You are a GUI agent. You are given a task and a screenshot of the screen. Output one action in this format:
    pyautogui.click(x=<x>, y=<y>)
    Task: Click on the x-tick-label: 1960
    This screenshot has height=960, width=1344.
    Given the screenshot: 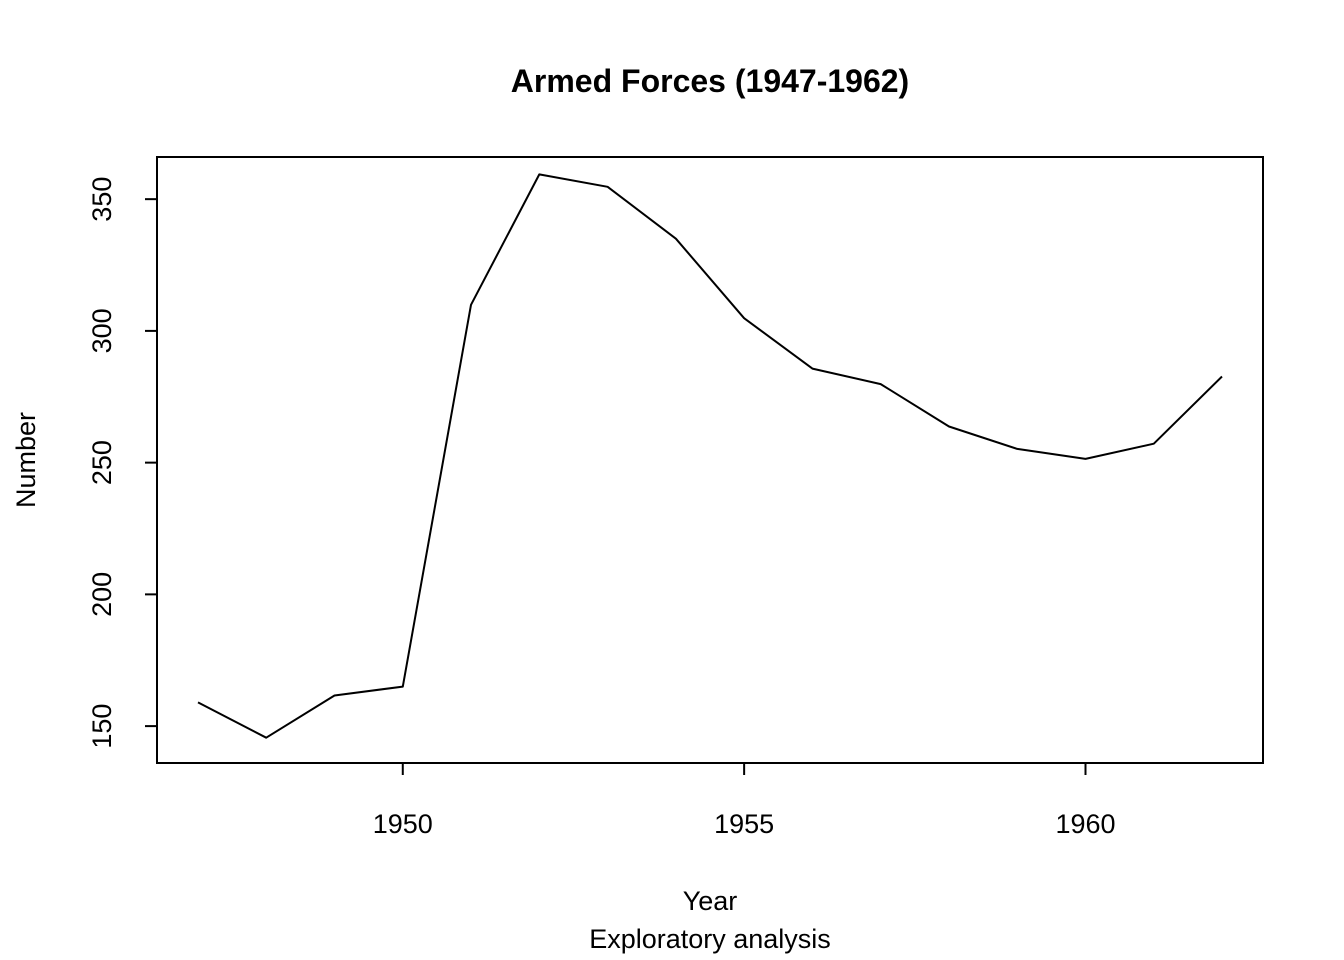 What is the action you would take?
    pyautogui.click(x=1085, y=824)
    